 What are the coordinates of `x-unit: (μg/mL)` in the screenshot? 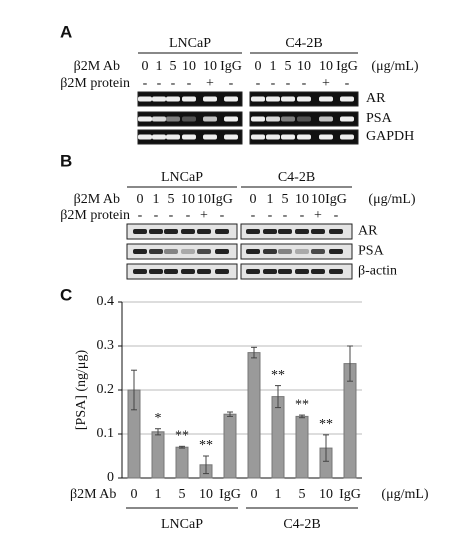 It's located at (404, 494).